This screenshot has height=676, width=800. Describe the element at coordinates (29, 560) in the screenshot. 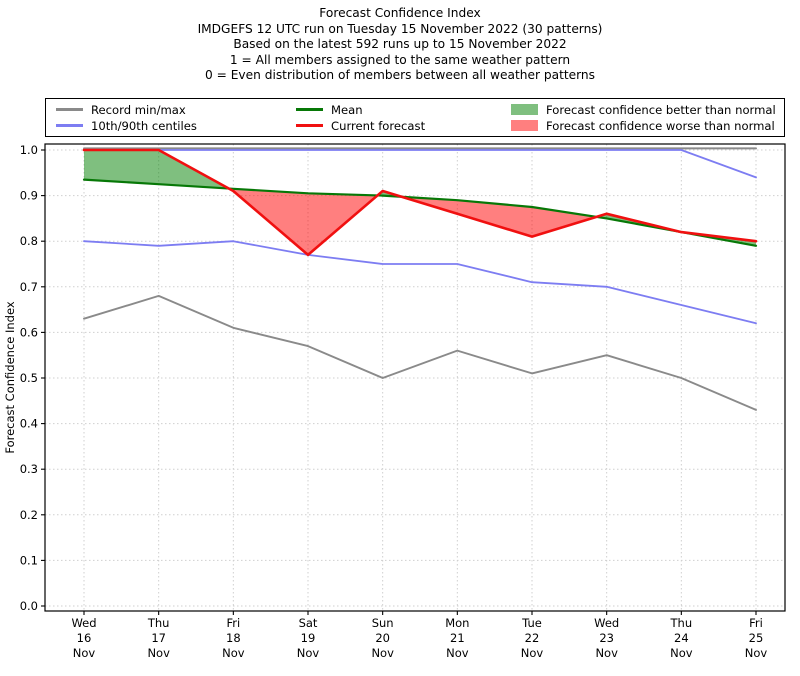

I see `y-tick-label: 0.1` at that location.